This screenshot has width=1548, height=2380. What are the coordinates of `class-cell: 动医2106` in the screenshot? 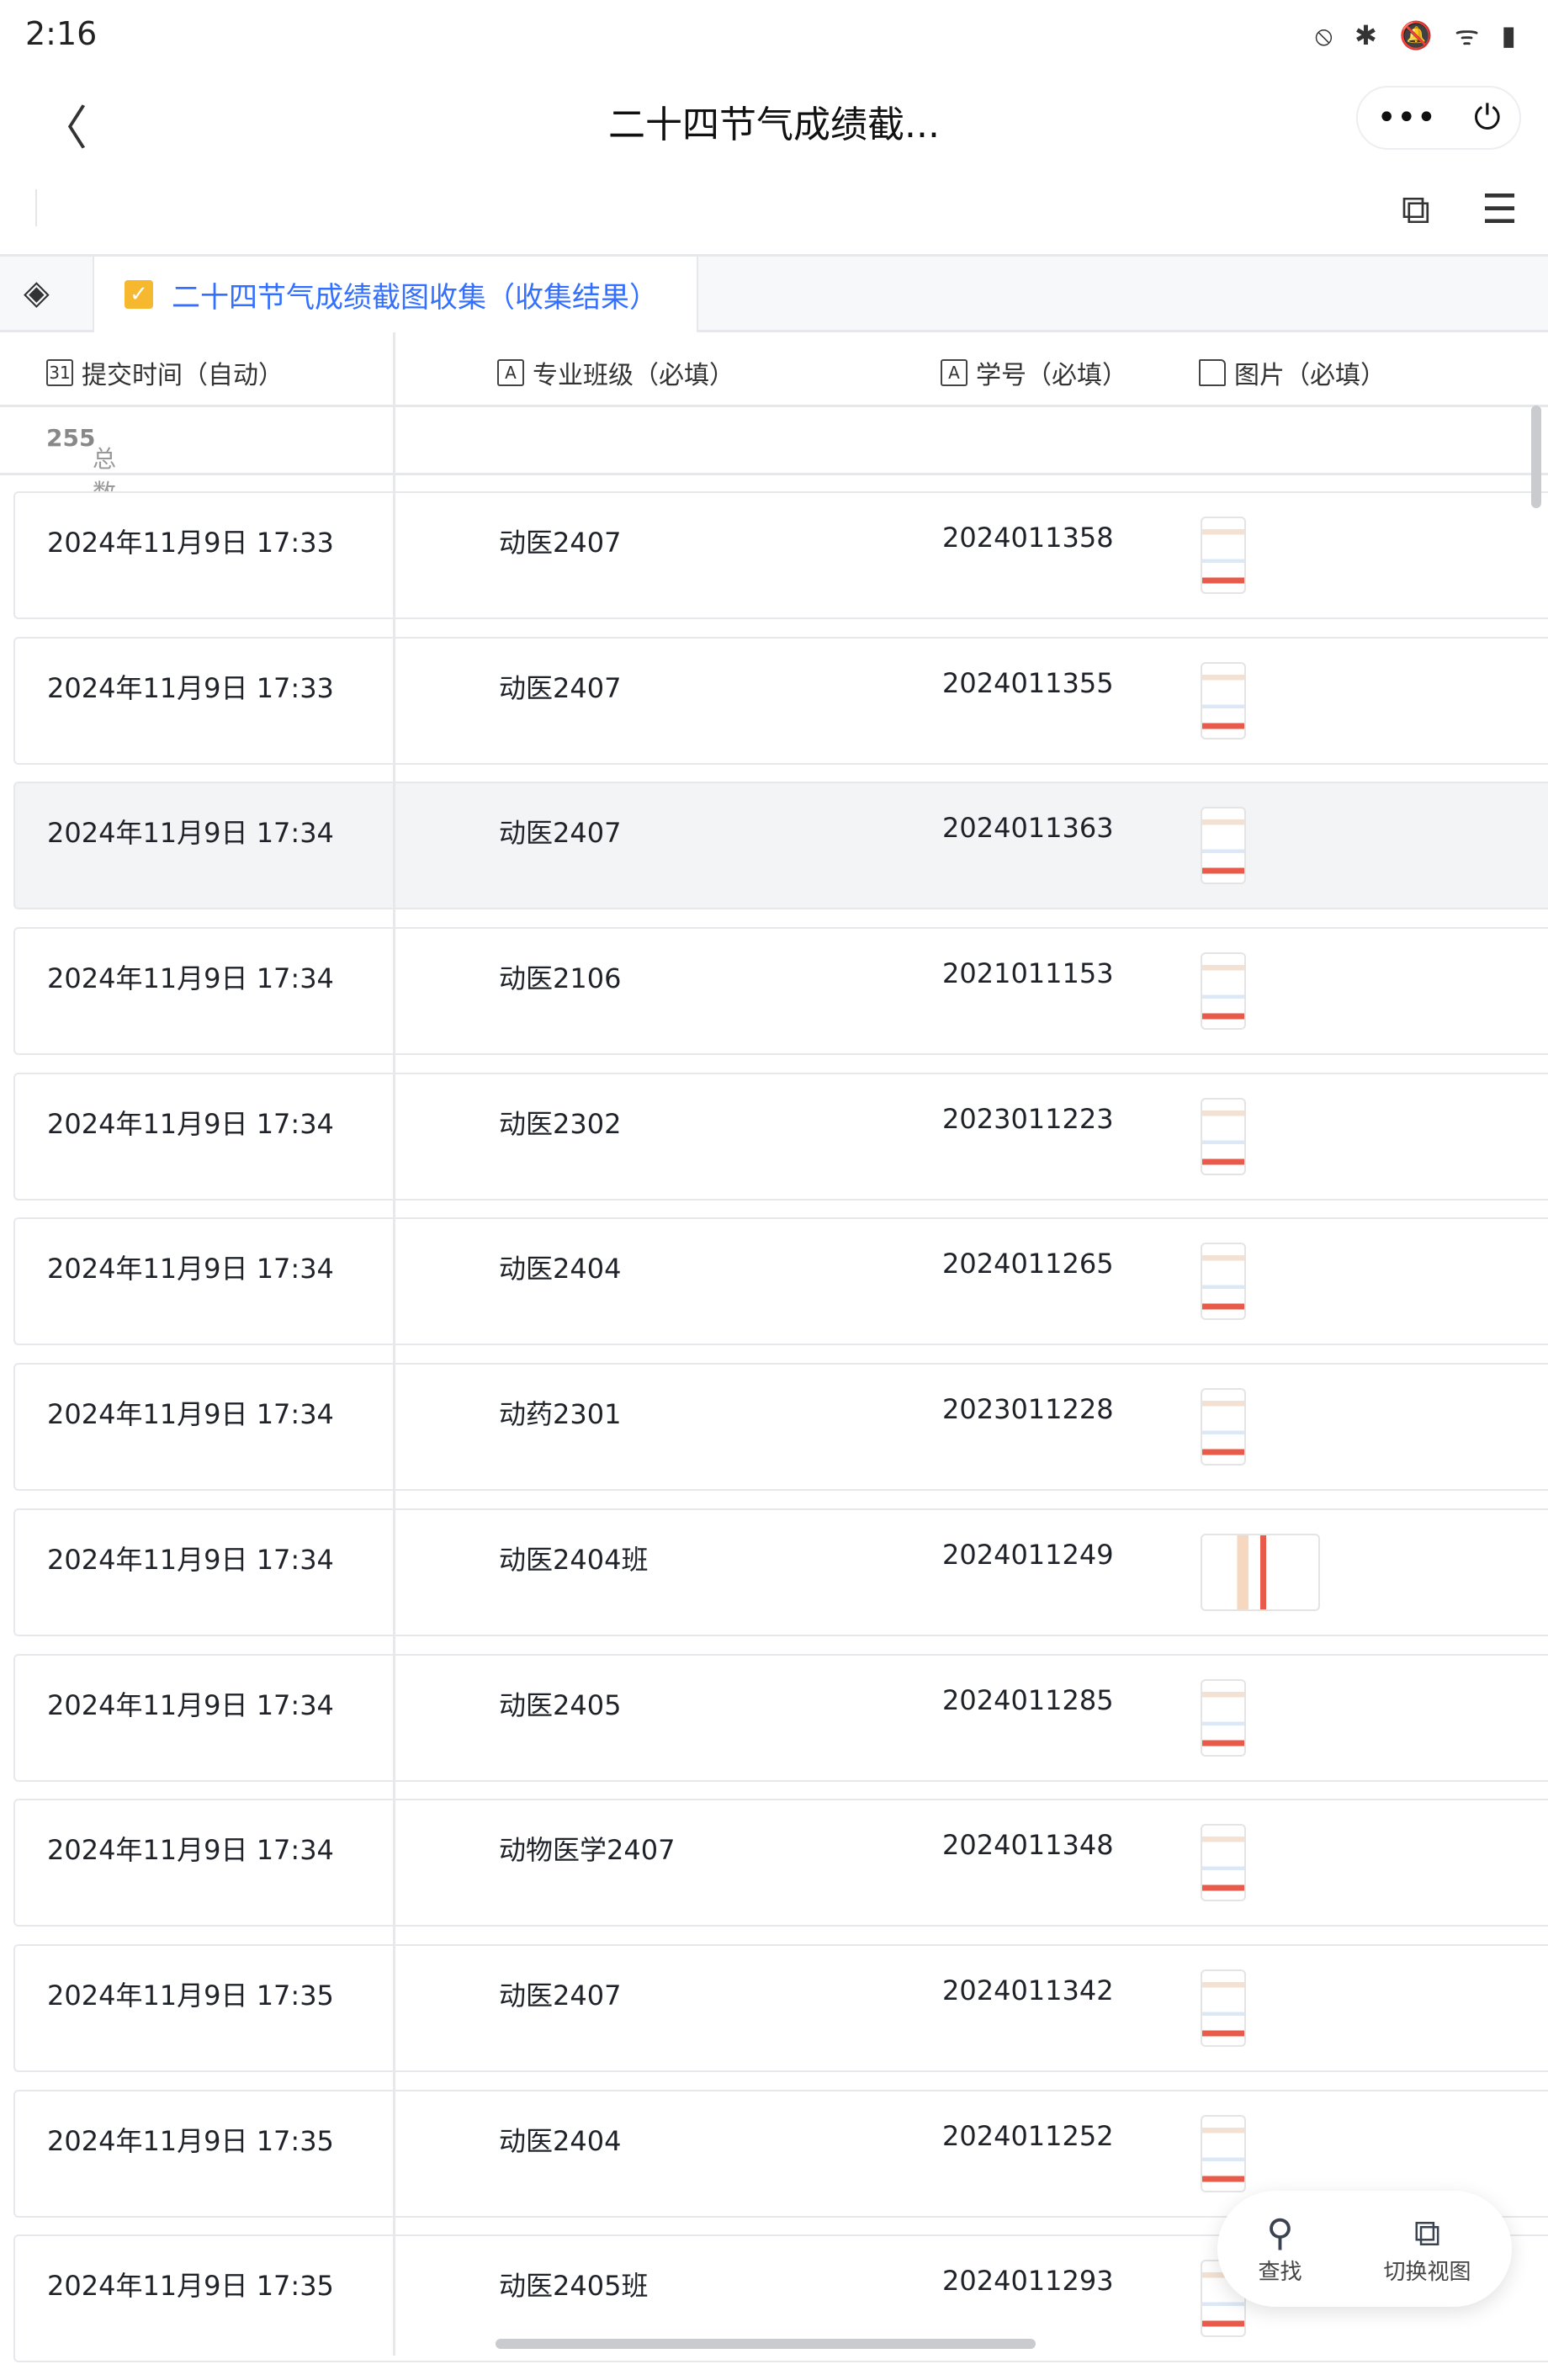 It's located at (560, 978).